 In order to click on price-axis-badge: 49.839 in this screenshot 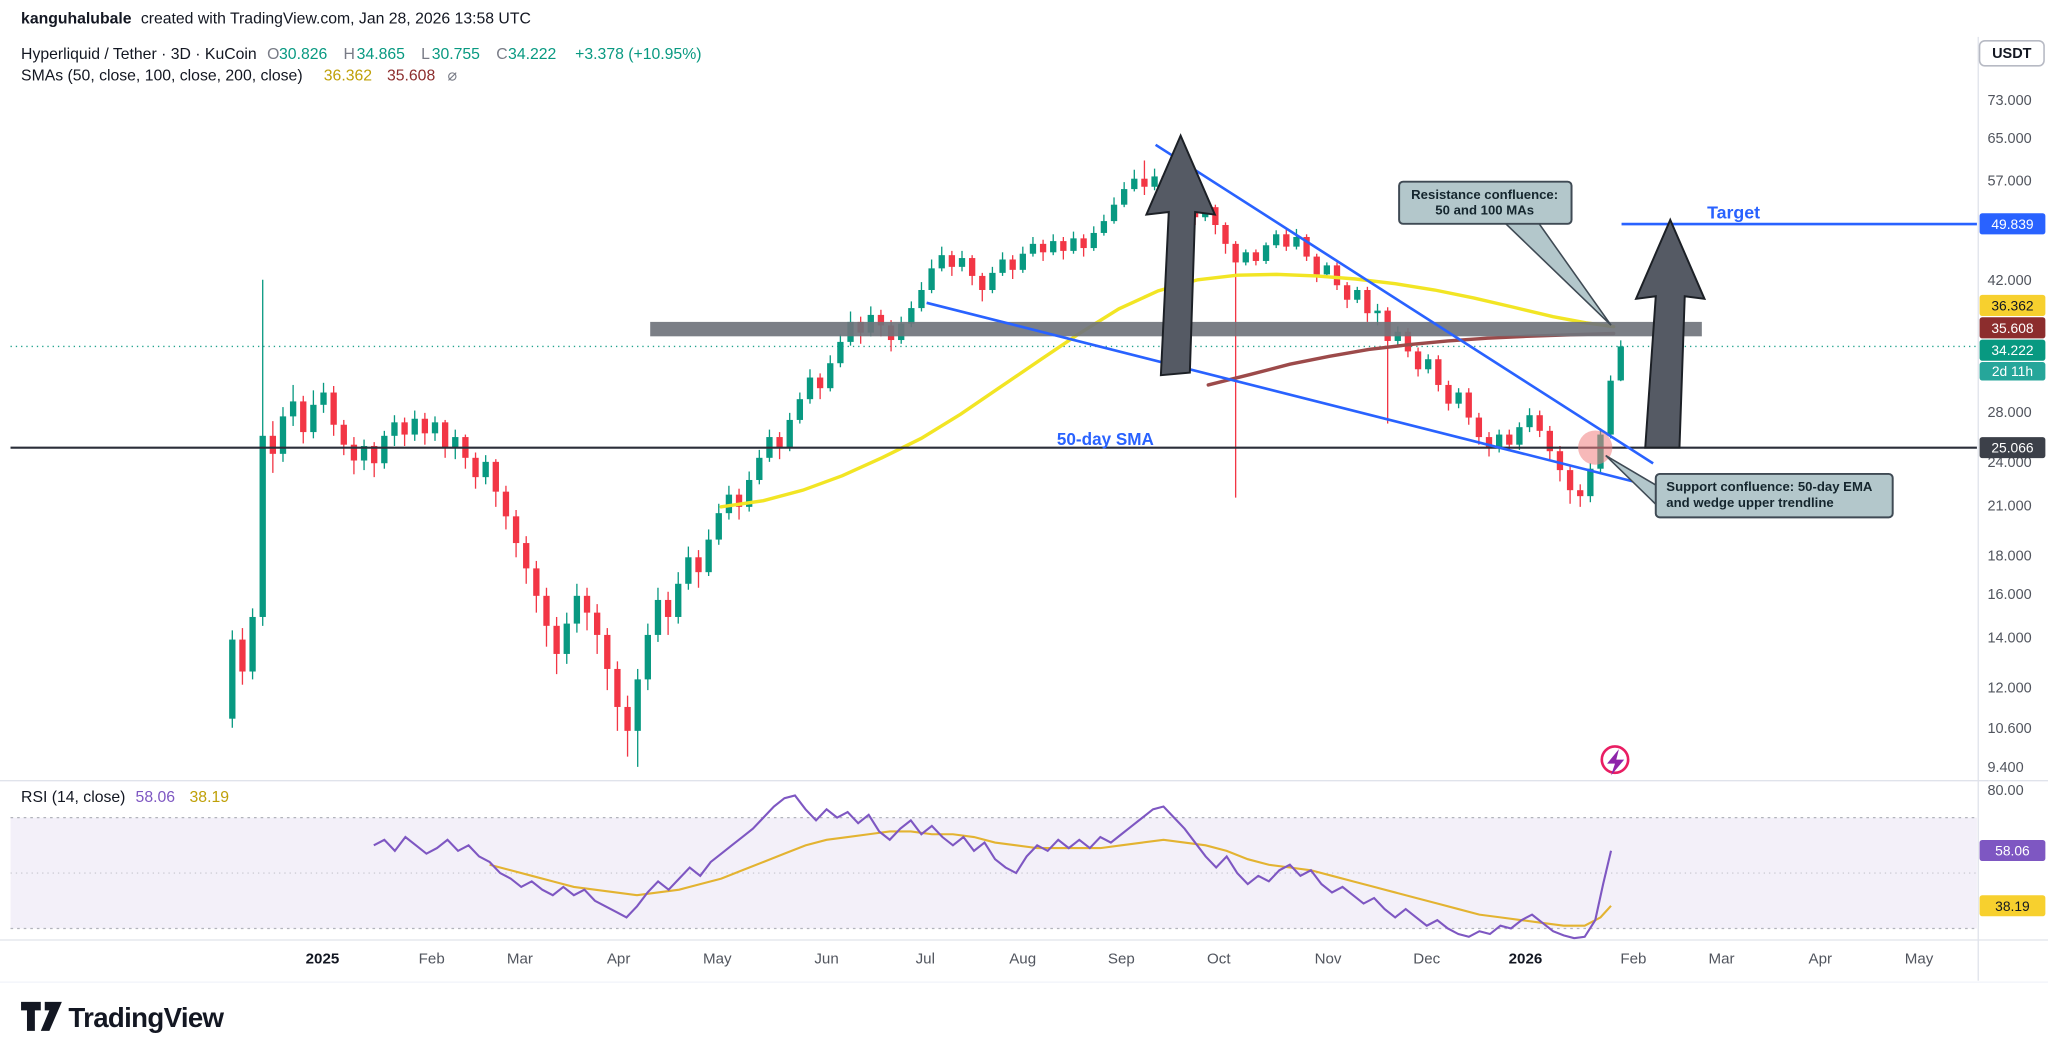, I will do `click(2012, 224)`.